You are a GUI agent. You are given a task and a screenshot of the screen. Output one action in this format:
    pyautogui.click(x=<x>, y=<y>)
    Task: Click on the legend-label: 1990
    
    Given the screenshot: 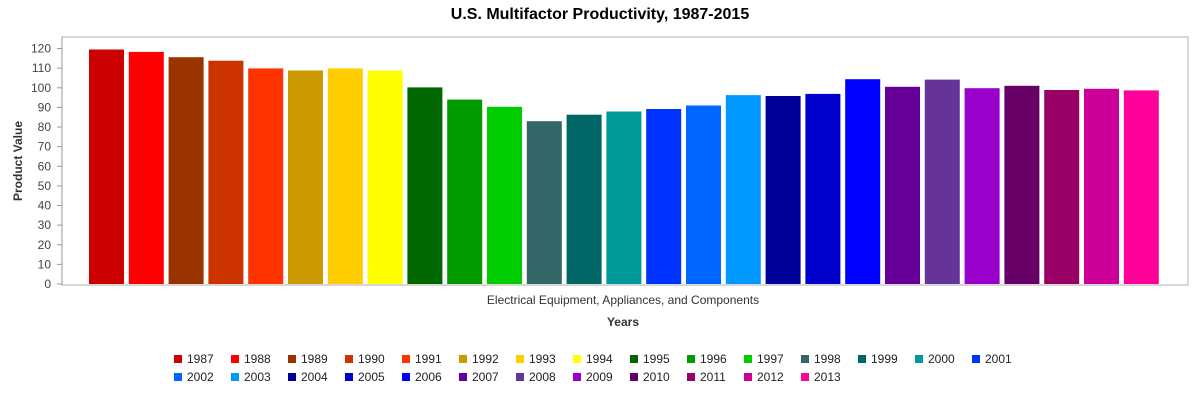 What is the action you would take?
    pyautogui.click(x=371, y=359)
    